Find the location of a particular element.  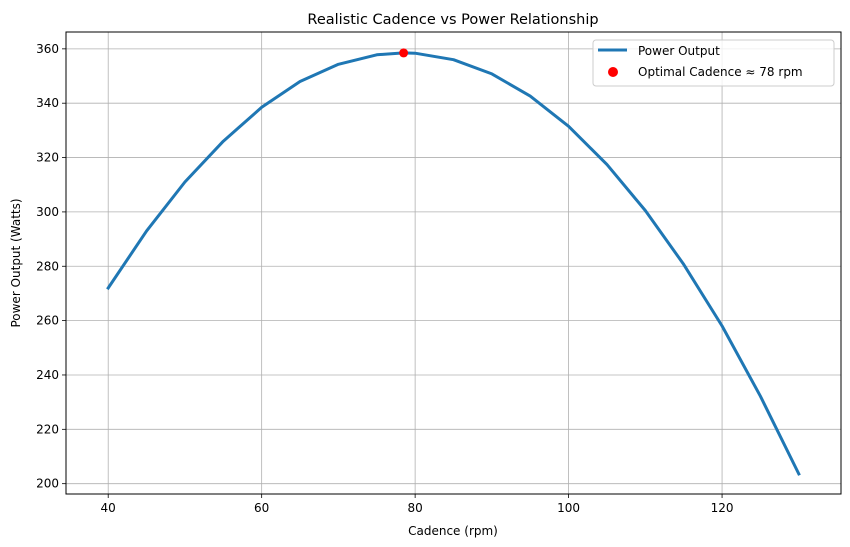

y-tick-label: 300 is located at coordinates (47, 212).